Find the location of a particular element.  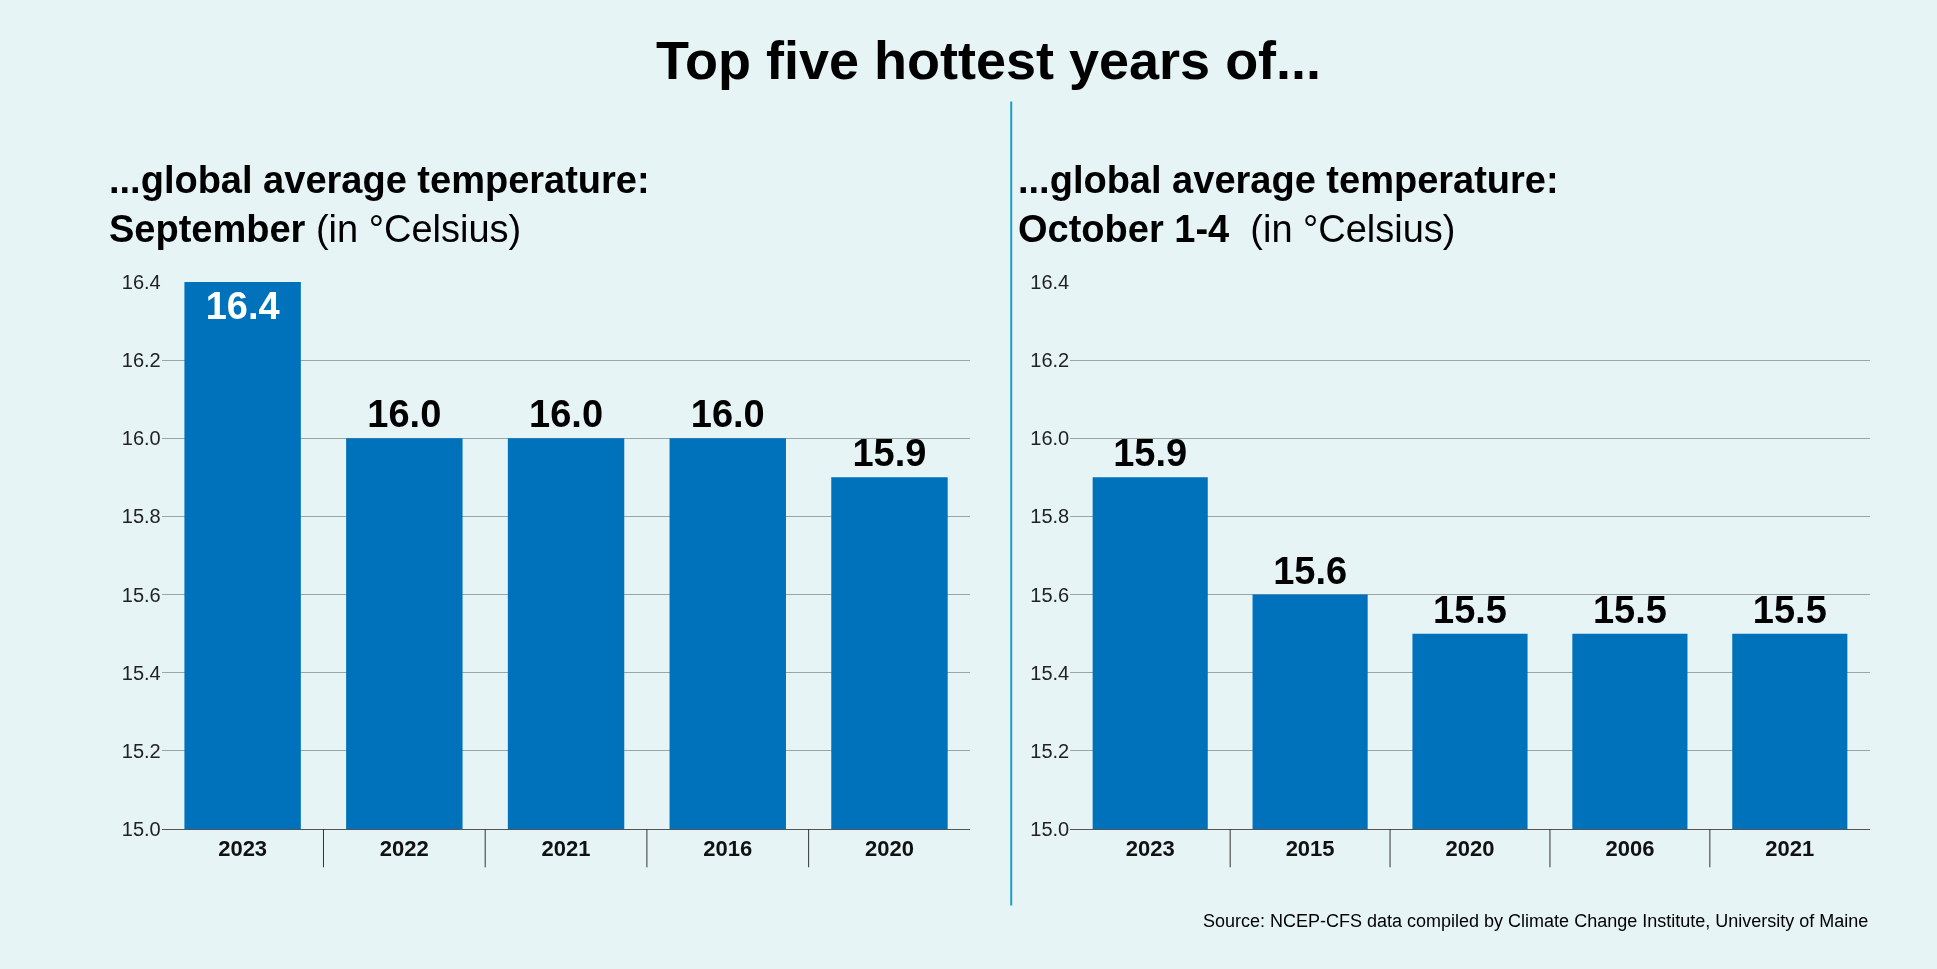

chart-subtitle: ...global average temperature: October 1-4 (in °Celsius) is located at coordinates (1288, 205).